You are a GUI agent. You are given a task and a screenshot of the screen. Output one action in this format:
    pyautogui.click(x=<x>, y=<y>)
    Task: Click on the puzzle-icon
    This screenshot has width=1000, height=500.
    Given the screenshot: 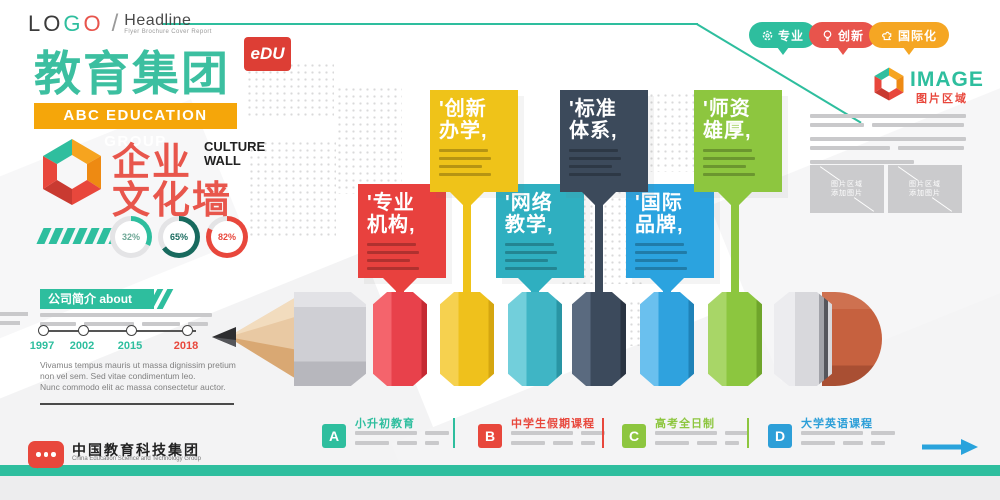 What is the action you would take?
    pyautogui.click(x=887, y=35)
    